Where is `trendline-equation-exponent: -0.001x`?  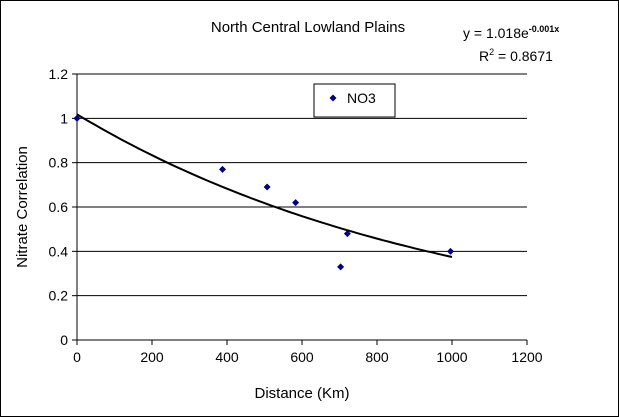 trendline-equation-exponent: -0.001x is located at coordinates (544, 29).